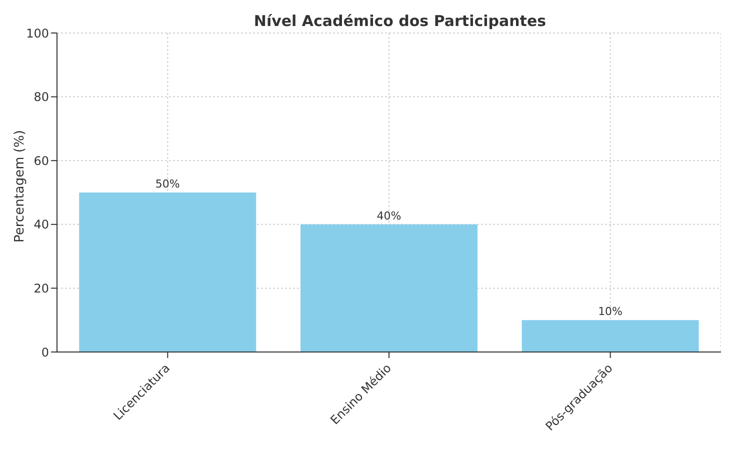 The height and width of the screenshot is (460, 729). What do you see at coordinates (41, 288) in the screenshot?
I see `y-tick-label: 20` at bounding box center [41, 288].